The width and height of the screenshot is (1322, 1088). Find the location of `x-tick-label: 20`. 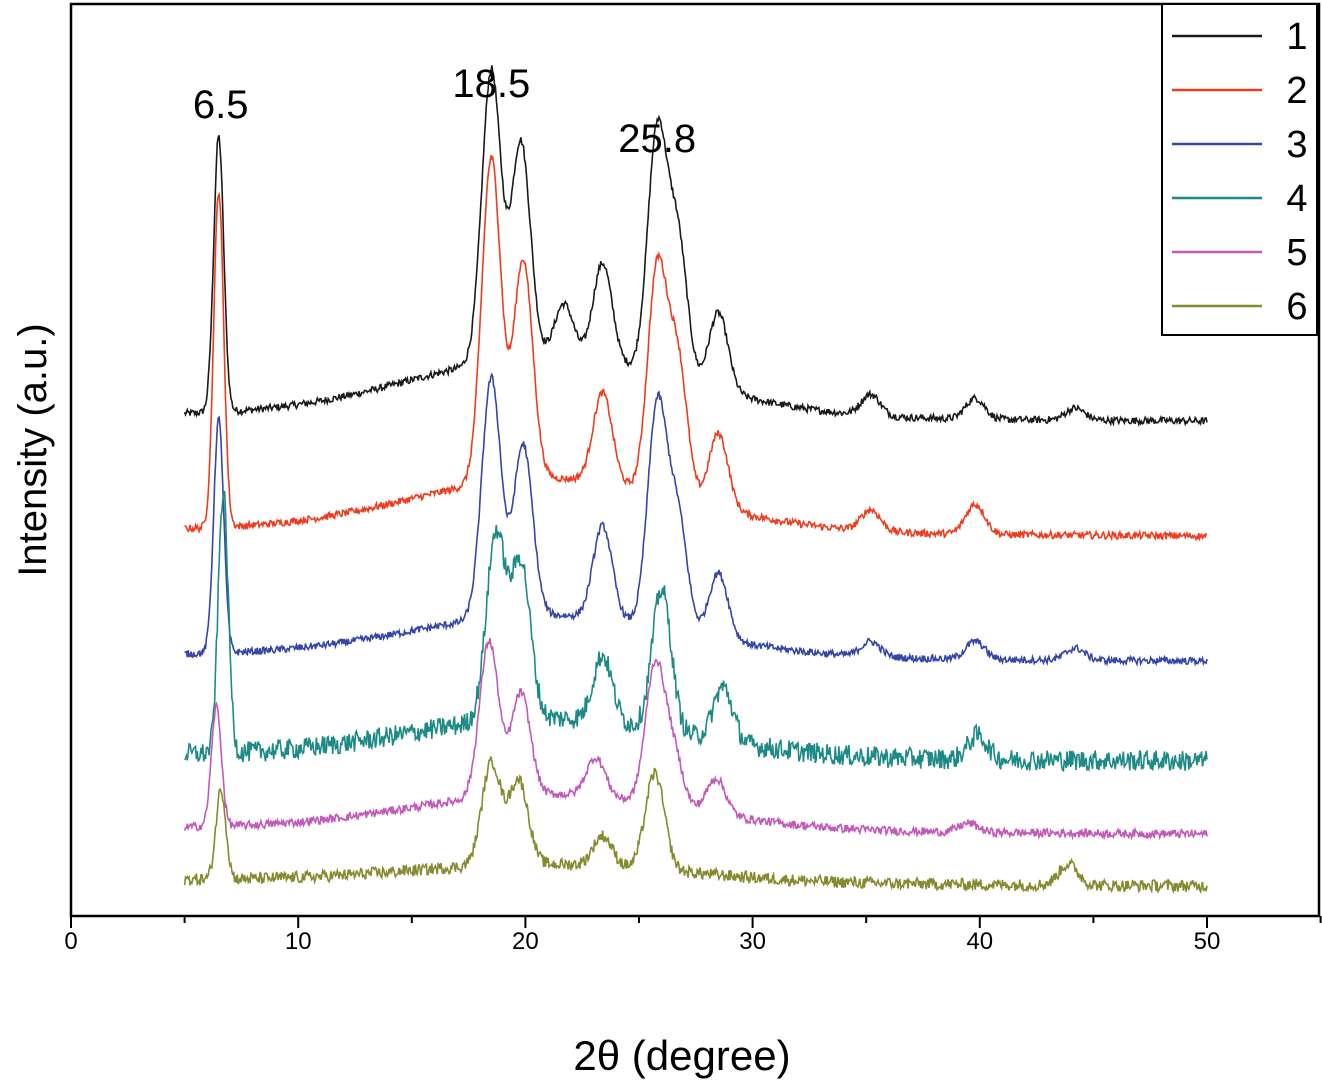

x-tick-label: 20 is located at coordinates (525, 941).